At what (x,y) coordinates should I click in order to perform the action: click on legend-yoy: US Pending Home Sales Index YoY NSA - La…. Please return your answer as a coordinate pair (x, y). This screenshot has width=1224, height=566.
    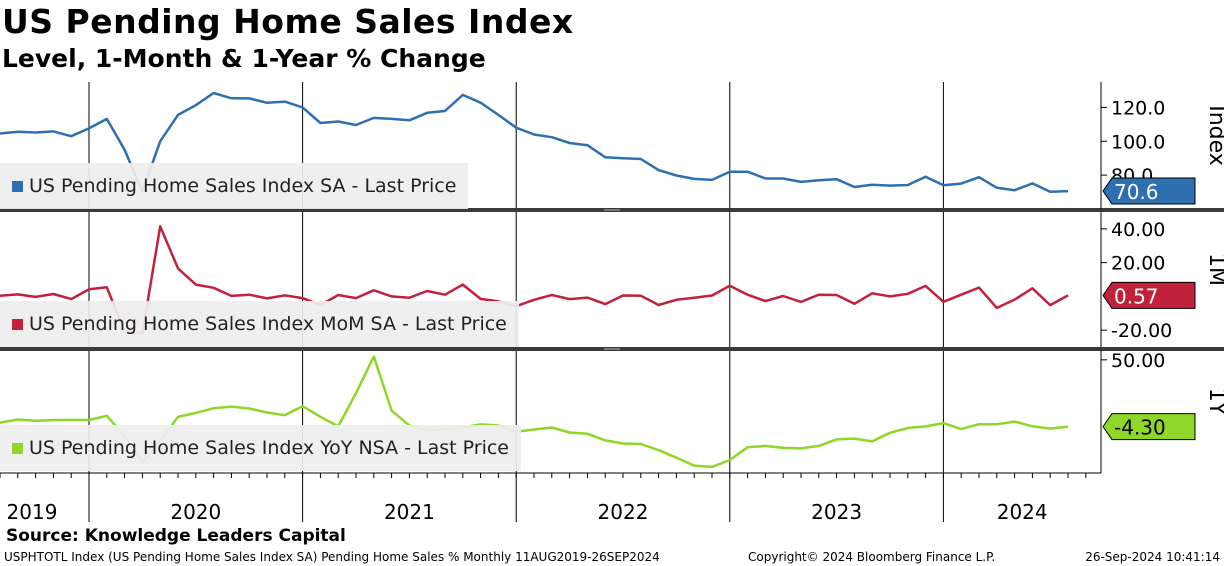
    Looking at the image, I should click on (260, 448).